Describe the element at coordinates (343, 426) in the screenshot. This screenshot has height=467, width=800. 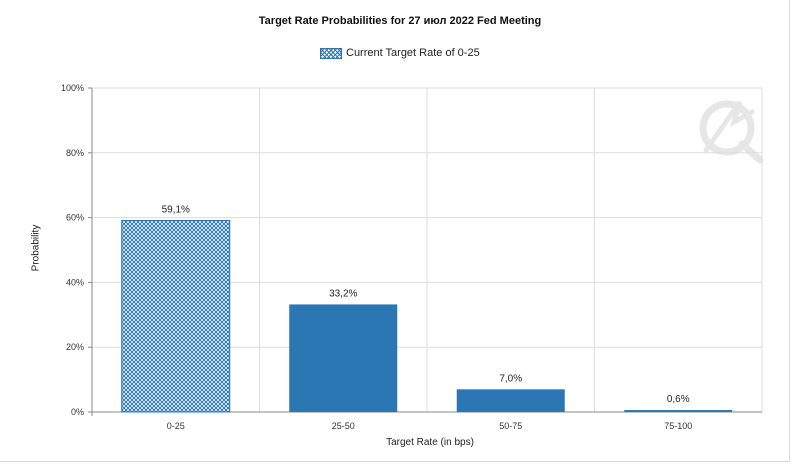
I see `x-tick-label-25-50: 25-50` at that location.